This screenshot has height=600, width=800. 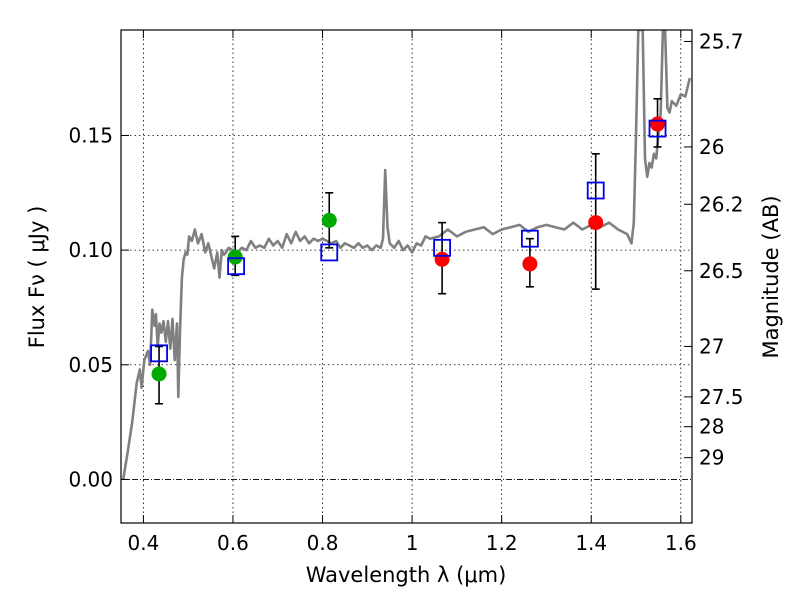 What do you see at coordinates (90, 479) in the screenshot?
I see `y-tick-label: 0.00` at bounding box center [90, 479].